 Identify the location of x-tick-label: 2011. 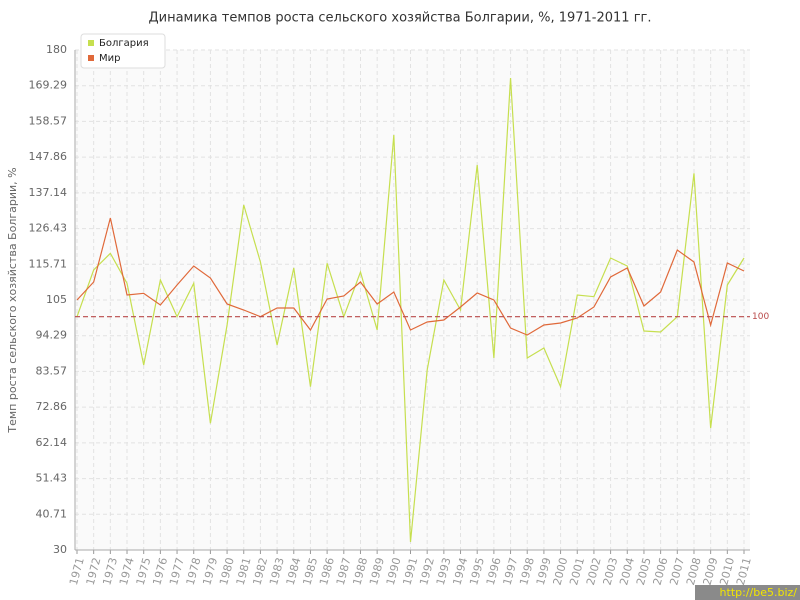
(744, 571).